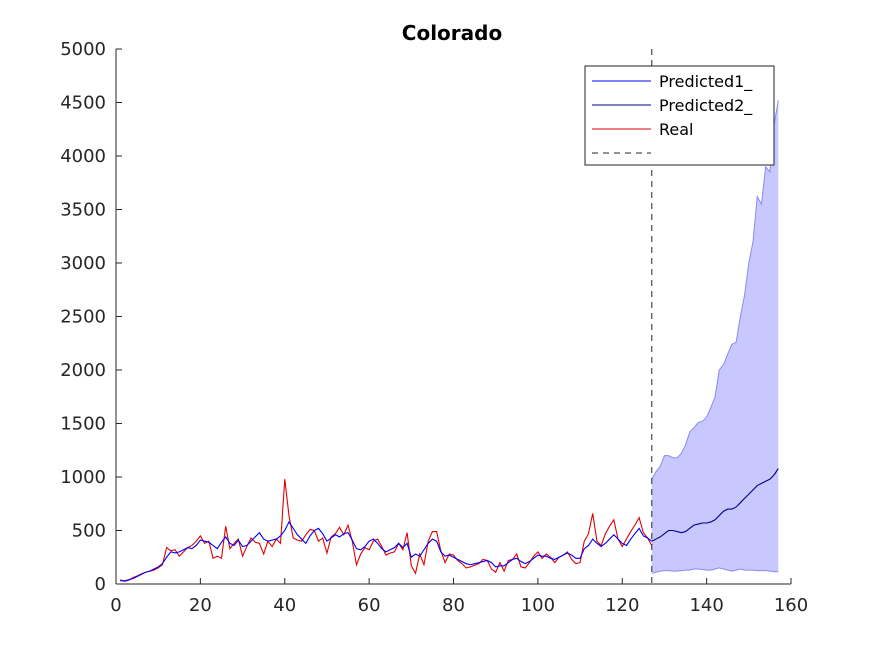  What do you see at coordinates (715, 290) in the screenshot?
I see `prediction-band-upper-edge` at bounding box center [715, 290].